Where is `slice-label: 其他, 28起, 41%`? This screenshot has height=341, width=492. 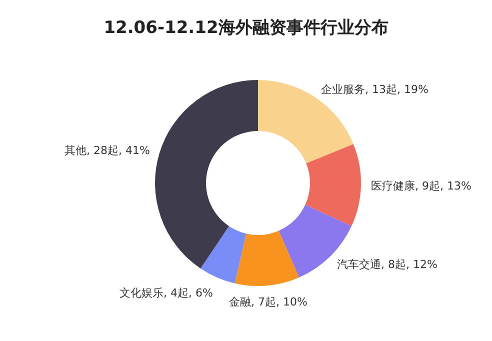
slice-label: 其他, 28起, 41% is located at coordinates (107, 151).